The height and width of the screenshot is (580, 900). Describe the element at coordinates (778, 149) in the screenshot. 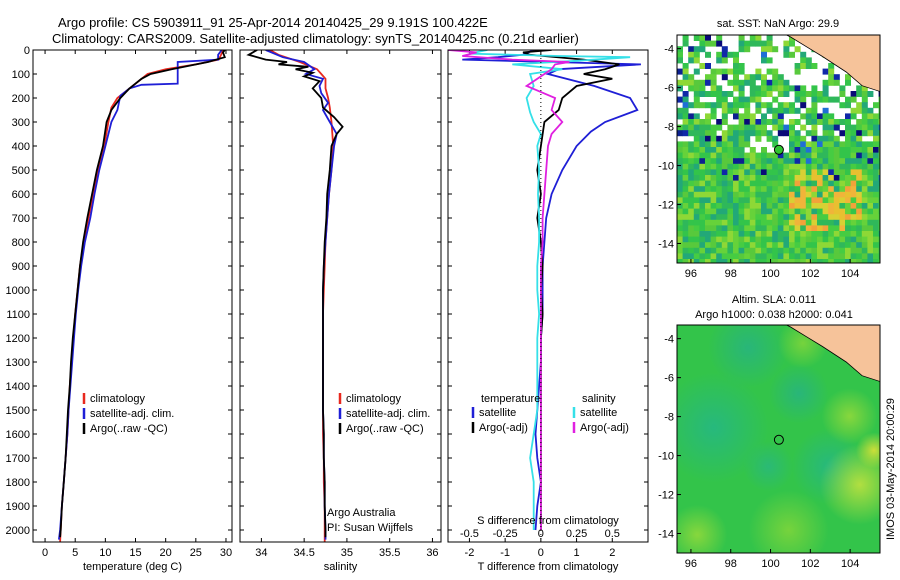

I see `argo-position-marker` at that location.